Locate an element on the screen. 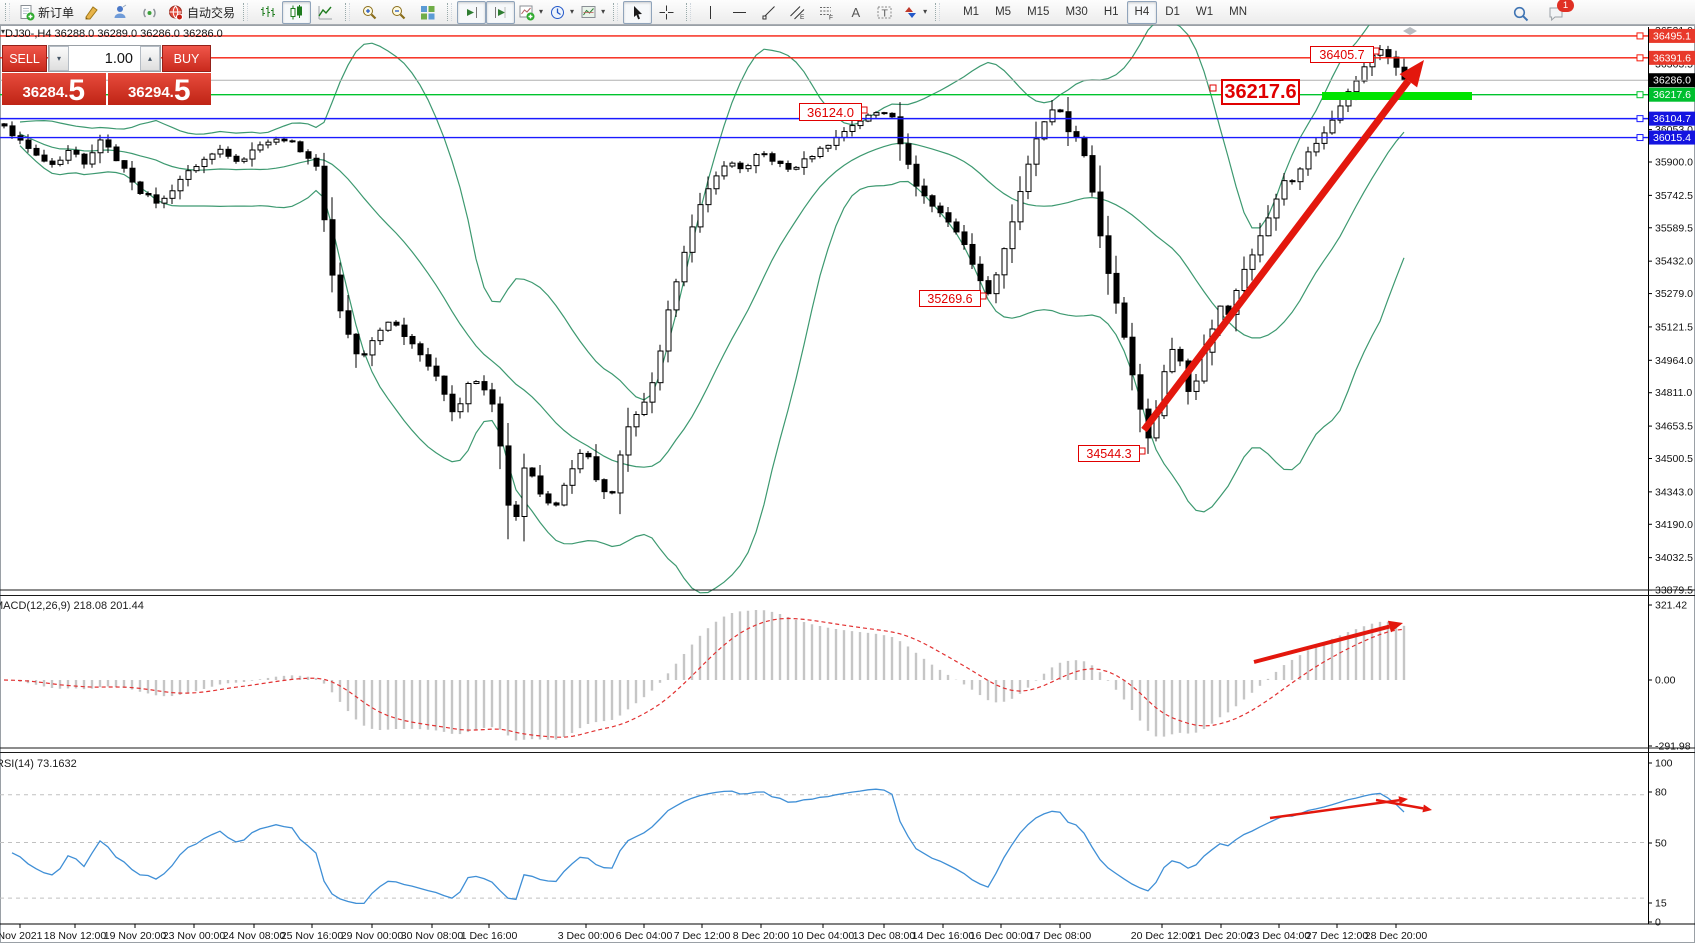 This screenshot has width=1695, height=943. volume-input: 1.00 is located at coordinates (118, 58).